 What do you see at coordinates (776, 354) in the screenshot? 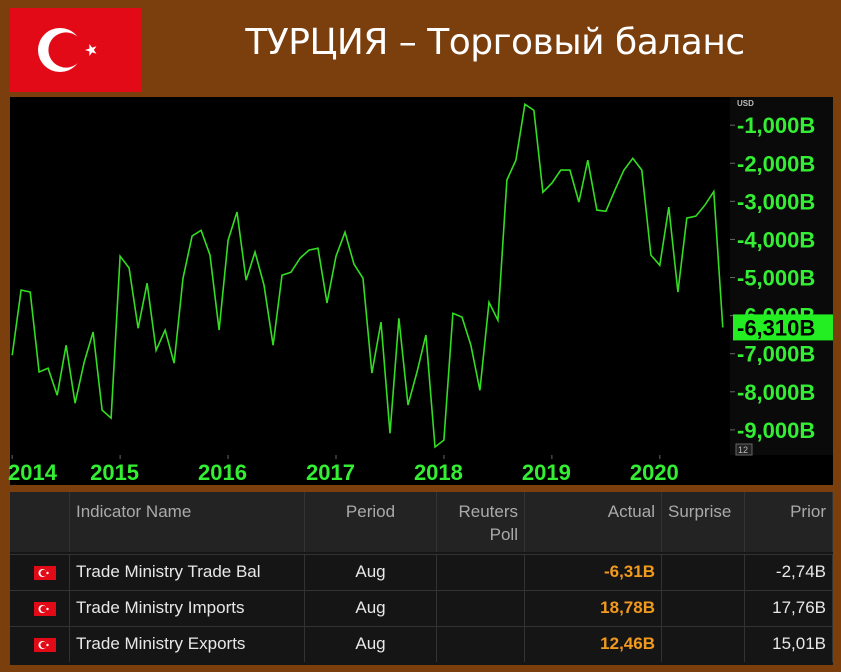
I see `y-tick-label: -7,000B` at bounding box center [776, 354].